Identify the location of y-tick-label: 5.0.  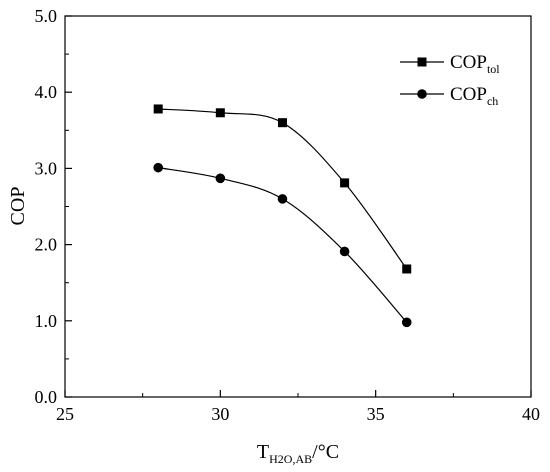
(46, 16).